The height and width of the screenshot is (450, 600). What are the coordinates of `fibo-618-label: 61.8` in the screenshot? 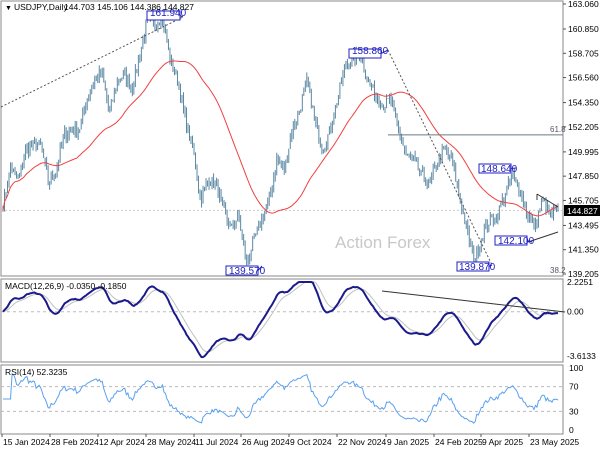 It's located at (558, 129).